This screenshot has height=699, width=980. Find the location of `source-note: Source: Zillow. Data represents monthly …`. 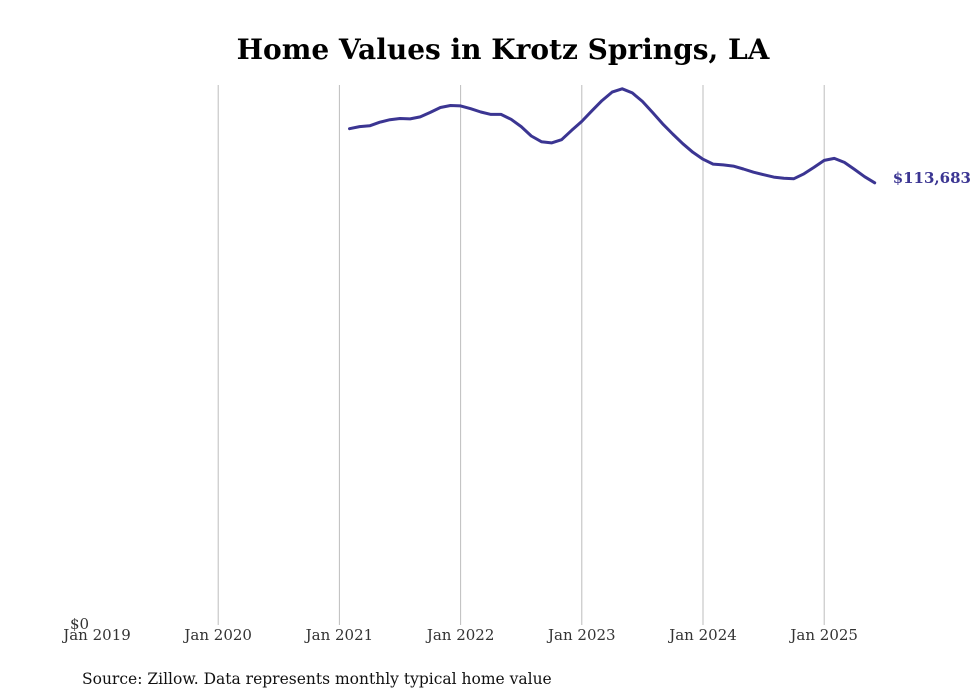

source-note: Source: Zillow. Data represents monthly … is located at coordinates (317, 679).